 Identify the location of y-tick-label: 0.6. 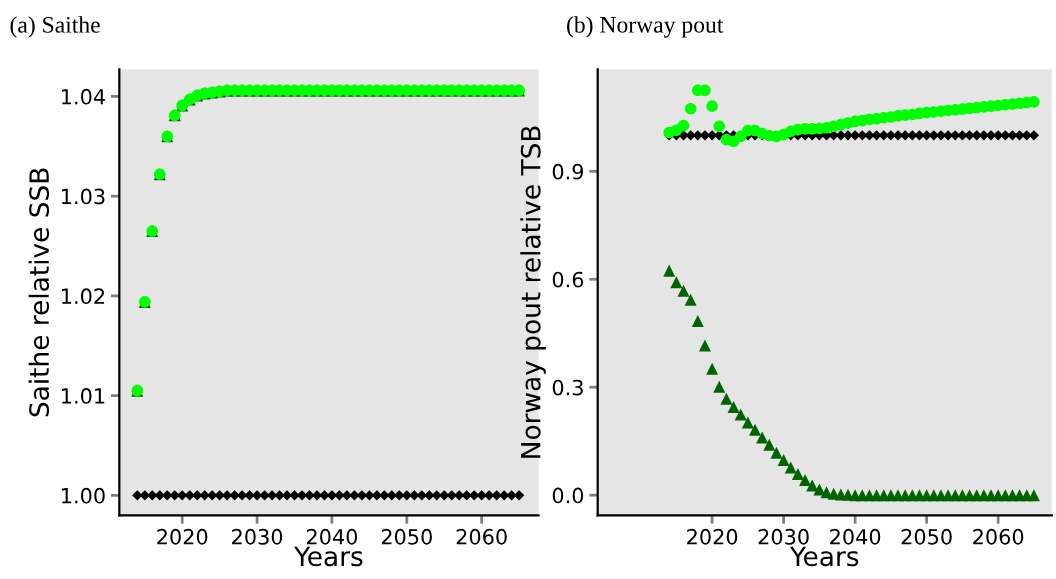
(568, 279).